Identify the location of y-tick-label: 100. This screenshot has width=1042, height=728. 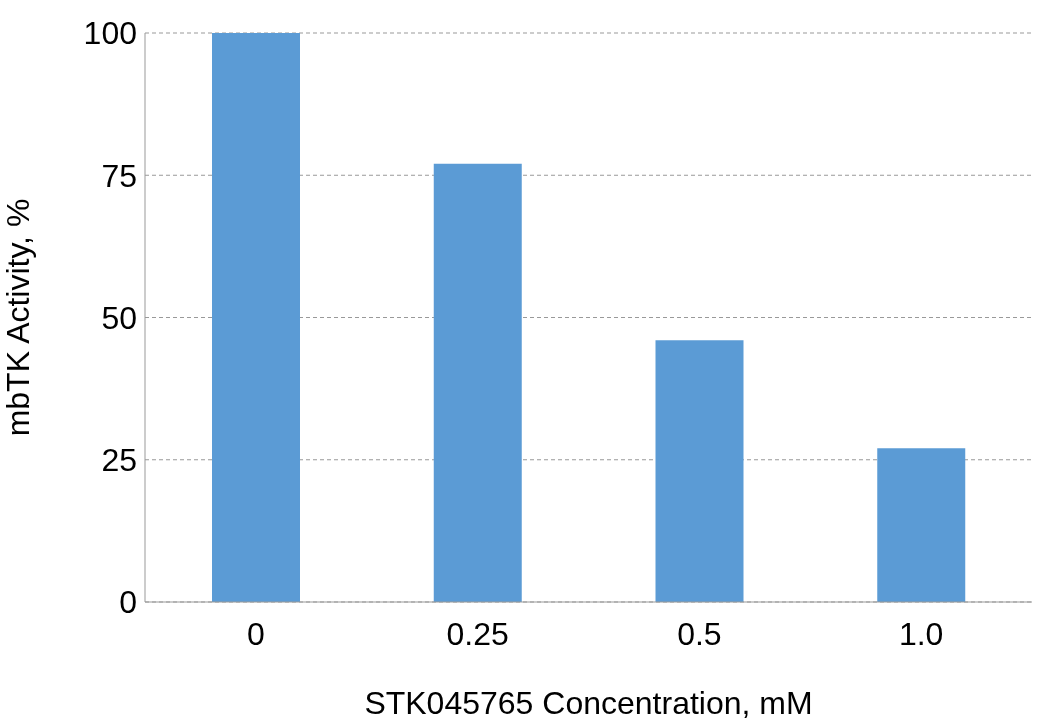
(110, 33).